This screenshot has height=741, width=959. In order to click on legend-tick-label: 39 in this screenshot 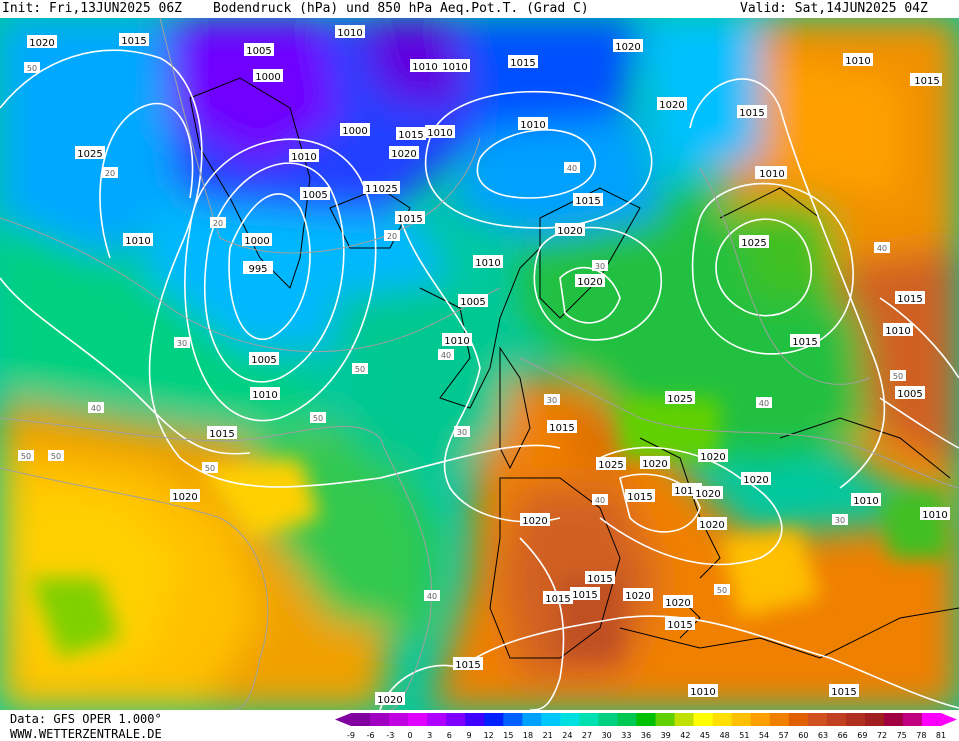, I will do `click(666, 735)`.